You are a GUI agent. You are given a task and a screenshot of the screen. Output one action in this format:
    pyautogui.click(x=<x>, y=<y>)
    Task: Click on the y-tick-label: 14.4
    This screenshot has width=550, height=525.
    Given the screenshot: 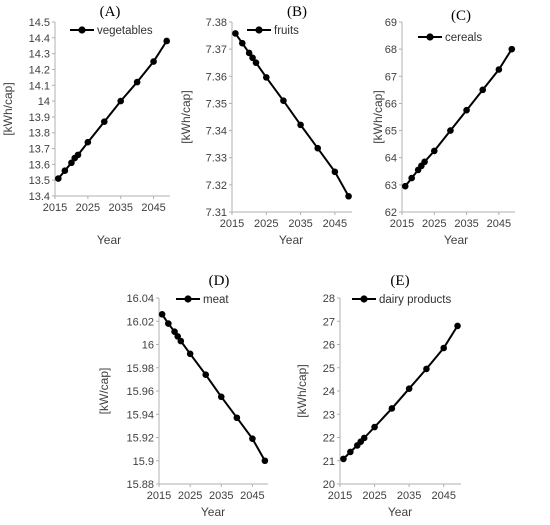 What is the action you would take?
    pyautogui.click(x=39, y=39)
    